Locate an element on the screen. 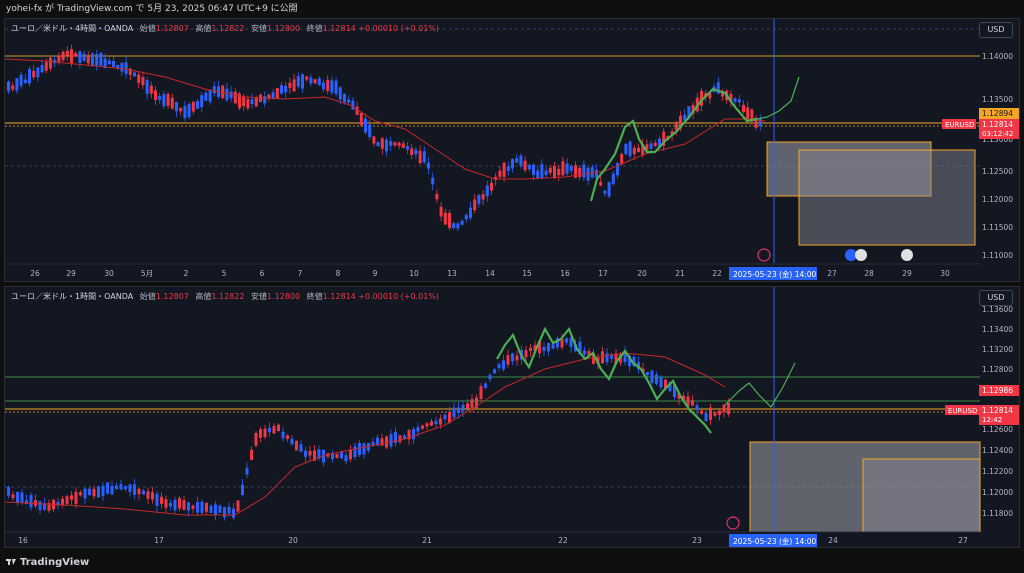 The height and width of the screenshot is (573, 1024). xtick: 13 is located at coordinates (452, 273).